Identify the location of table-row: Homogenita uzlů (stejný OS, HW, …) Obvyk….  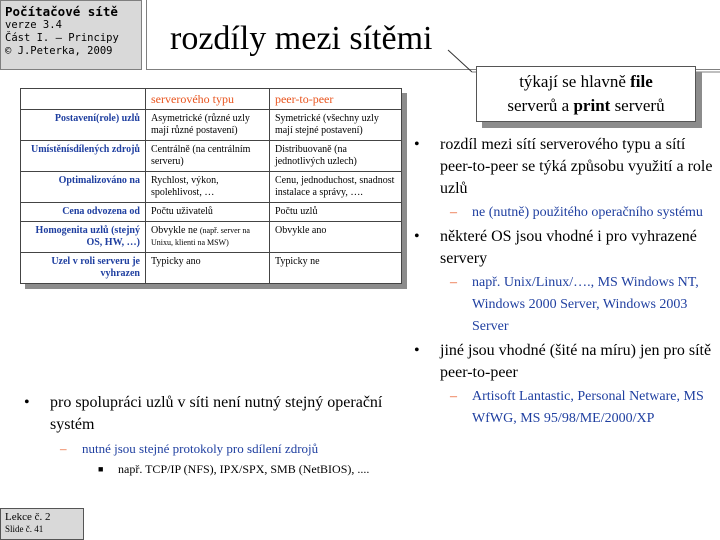
(211, 237).